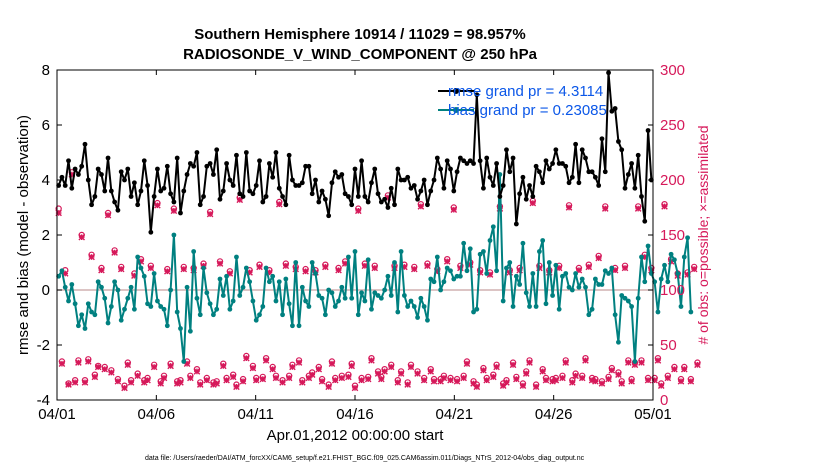 This screenshot has height=470, width=830. Describe the element at coordinates (672, 290) in the screenshot. I see `y2-tick-label: 100` at that location.